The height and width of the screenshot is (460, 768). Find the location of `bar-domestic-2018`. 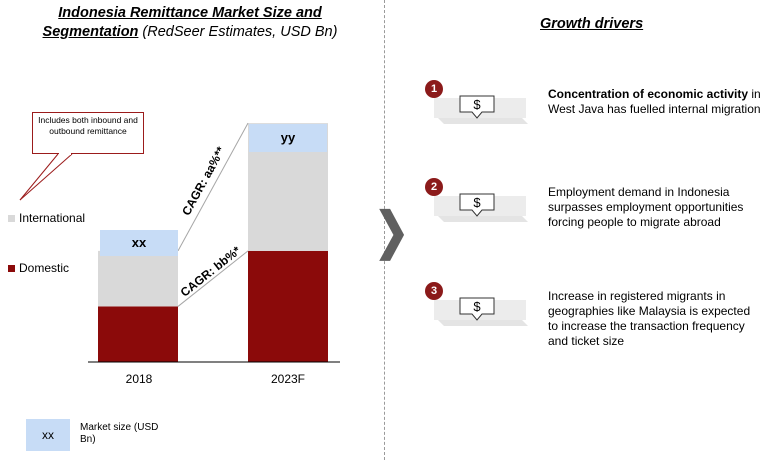

bar-domestic-2018 is located at coordinates (138, 334).